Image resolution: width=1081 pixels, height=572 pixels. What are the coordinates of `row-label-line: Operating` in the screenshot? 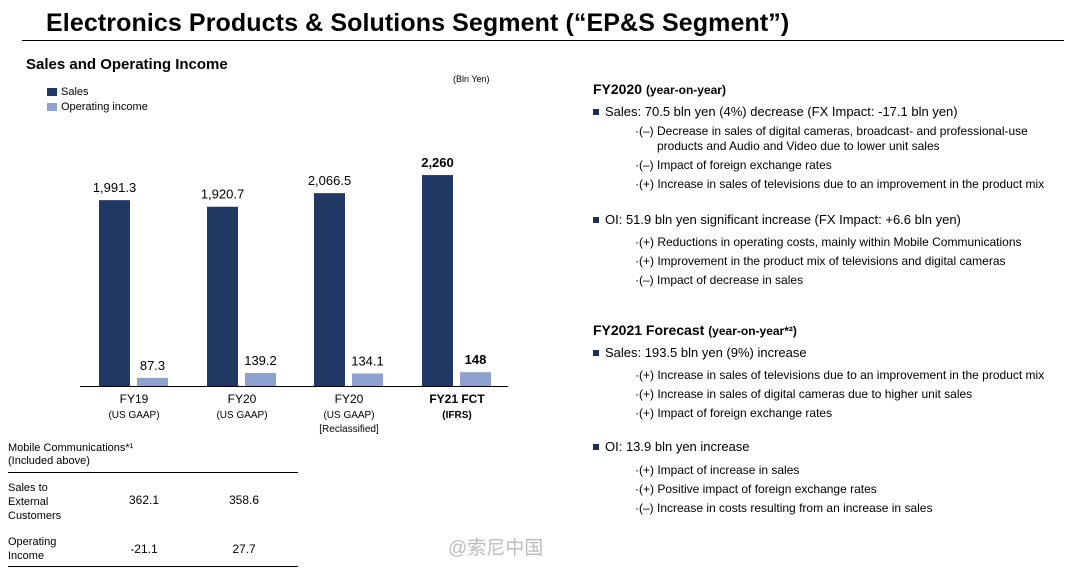 It's located at (32, 542).